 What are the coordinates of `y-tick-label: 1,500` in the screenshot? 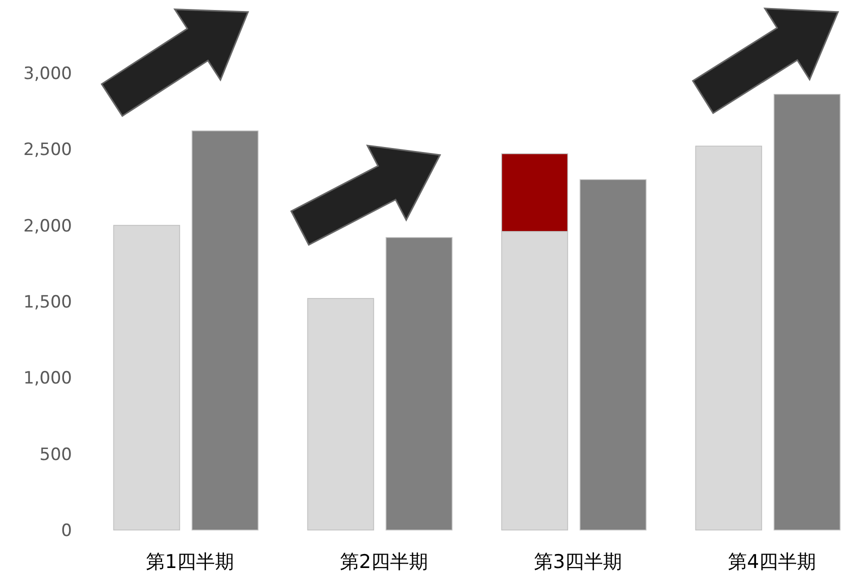 It's located at (47, 302).